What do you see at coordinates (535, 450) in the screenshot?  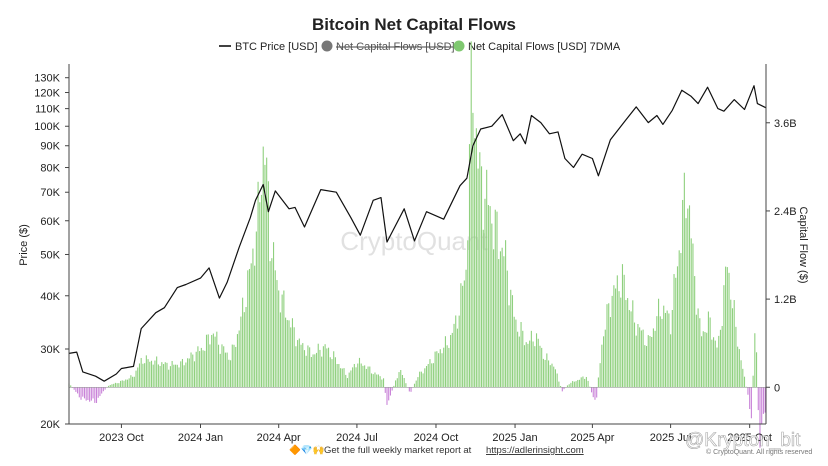 I see `footer-link: https://adlerinsight.com` at bounding box center [535, 450].